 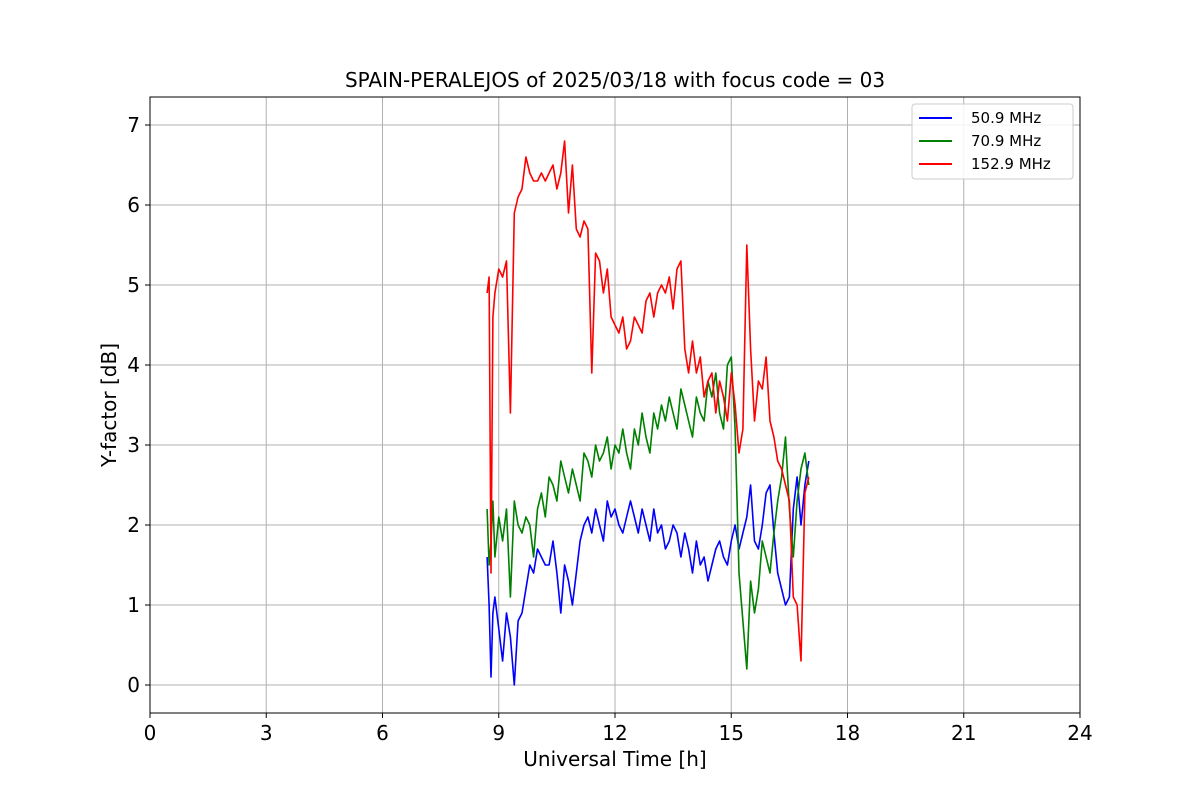 I want to click on x-tick-label: 24, so click(x=1079, y=733).